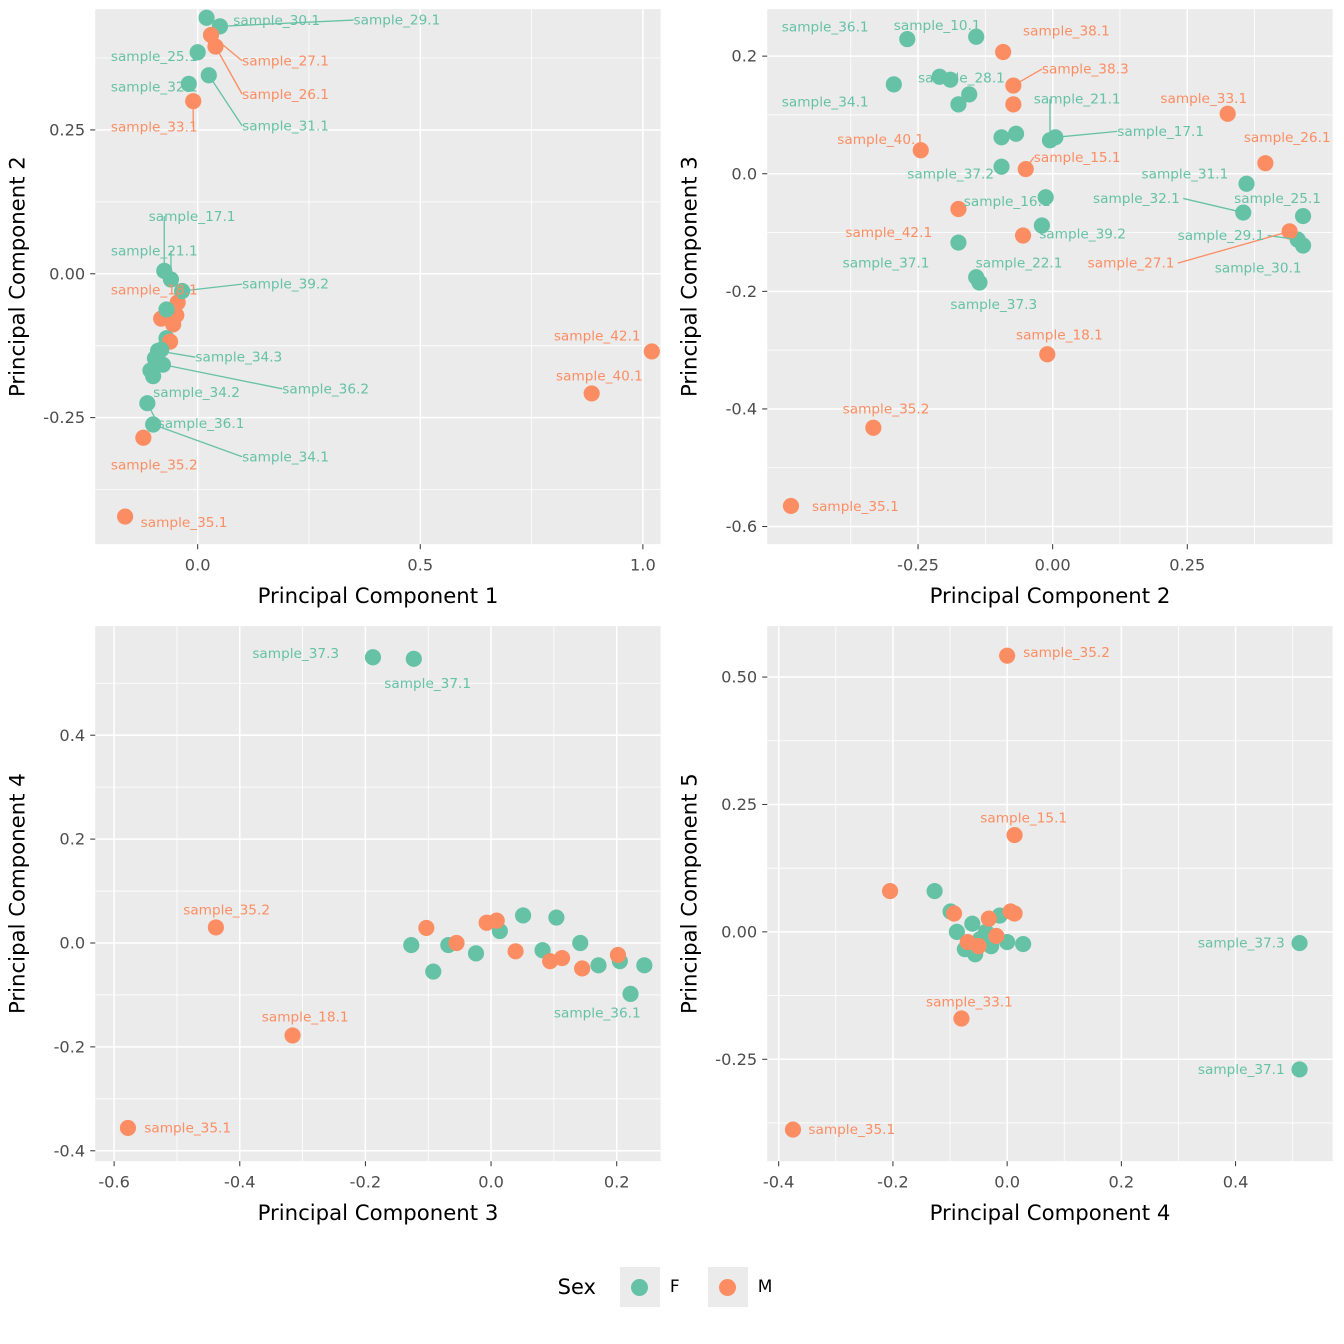 This screenshot has width=1344, height=1344. Describe the element at coordinates (67, 273) in the screenshot. I see `y-tick-label: 0.00` at that location.